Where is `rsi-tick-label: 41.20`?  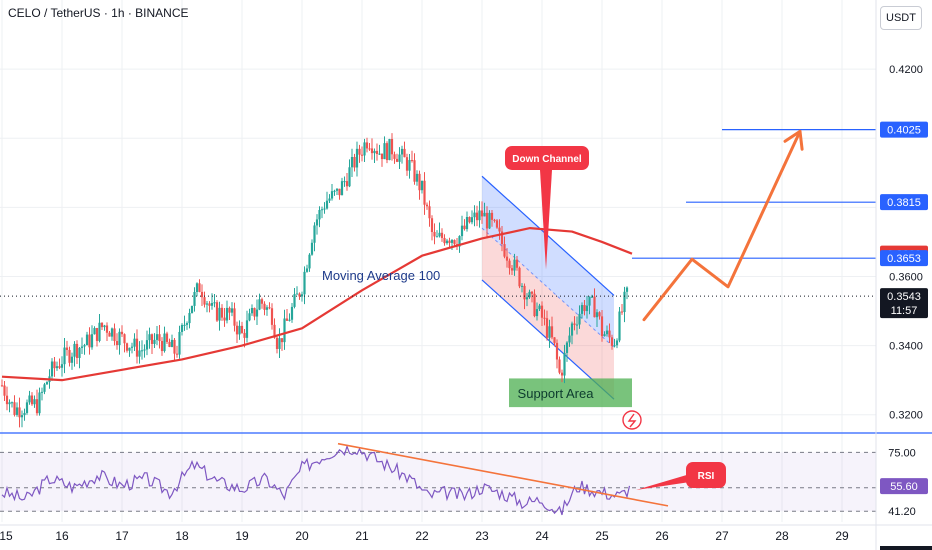 rsi-tick-label: 41.20 is located at coordinates (902, 512).